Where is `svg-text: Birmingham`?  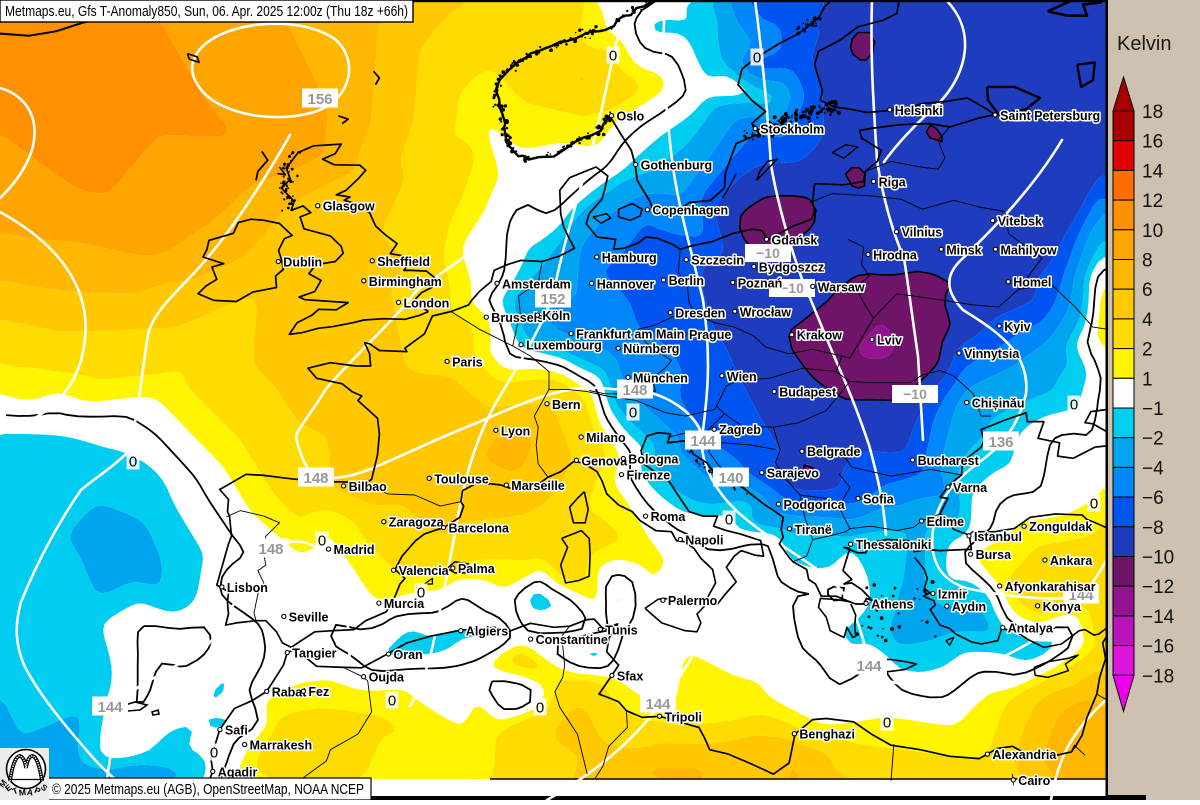
svg-text: Birmingham is located at coordinates (405, 282).